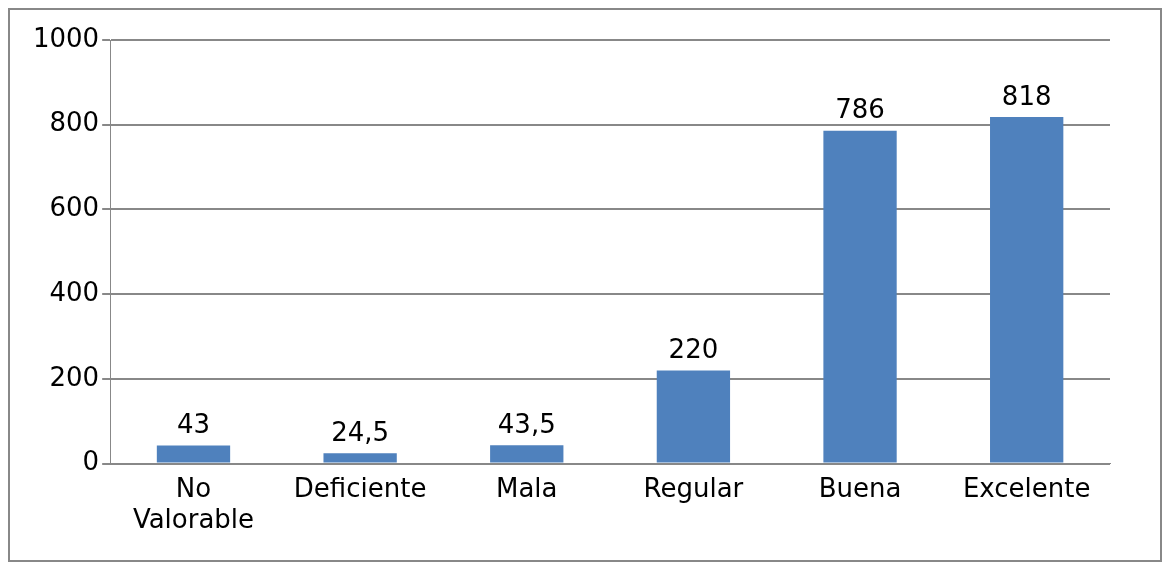  I want to click on x-tick-label: Regular, so click(693, 487).